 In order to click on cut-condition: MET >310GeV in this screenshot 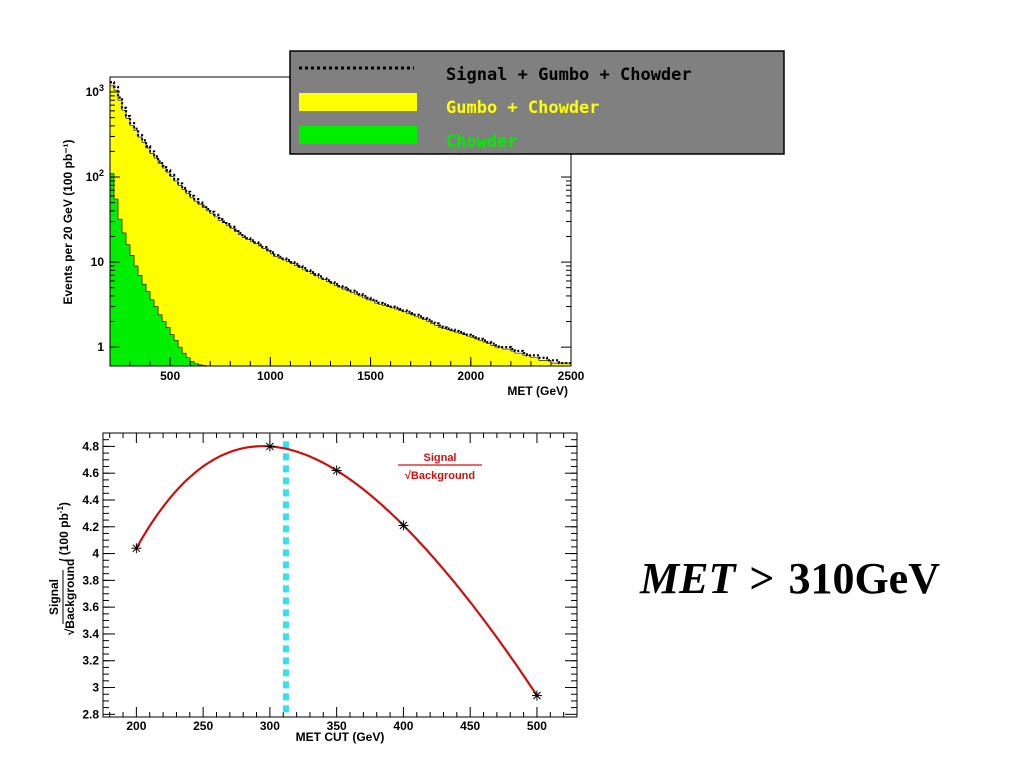, I will do `click(789, 578)`.